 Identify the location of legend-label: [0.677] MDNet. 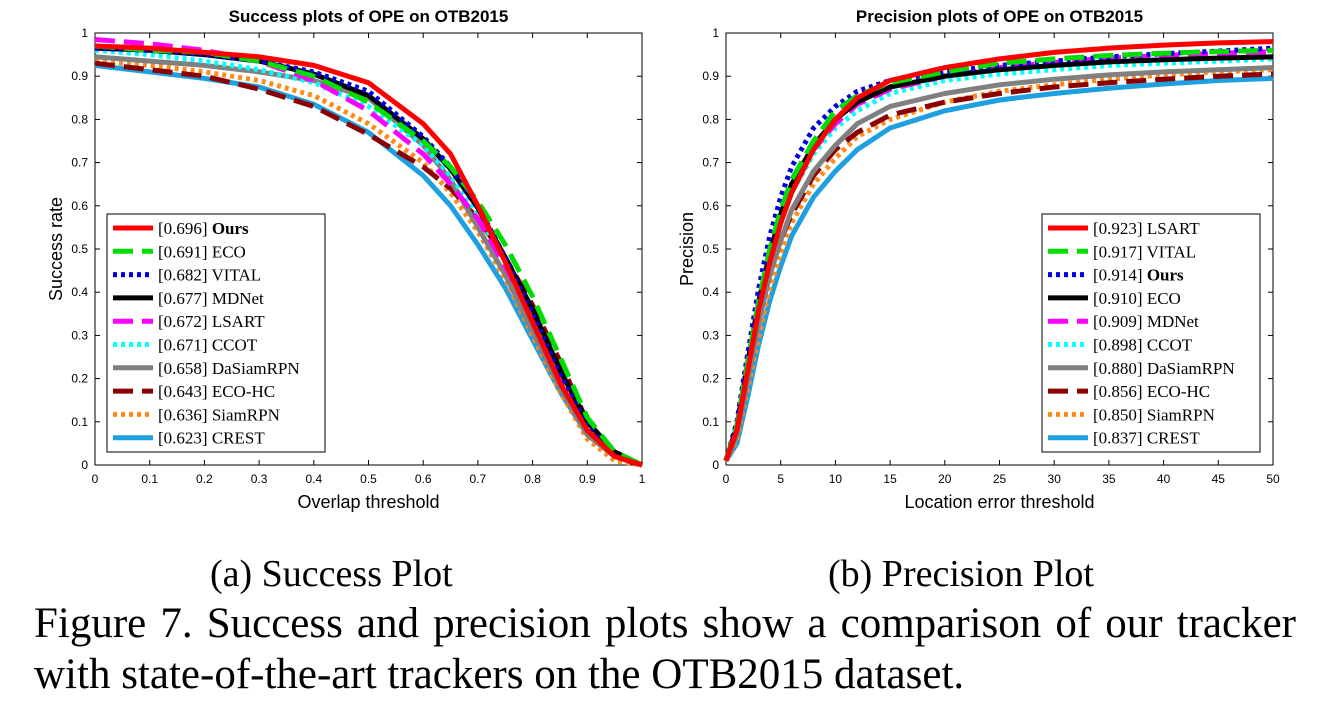
(211, 298).